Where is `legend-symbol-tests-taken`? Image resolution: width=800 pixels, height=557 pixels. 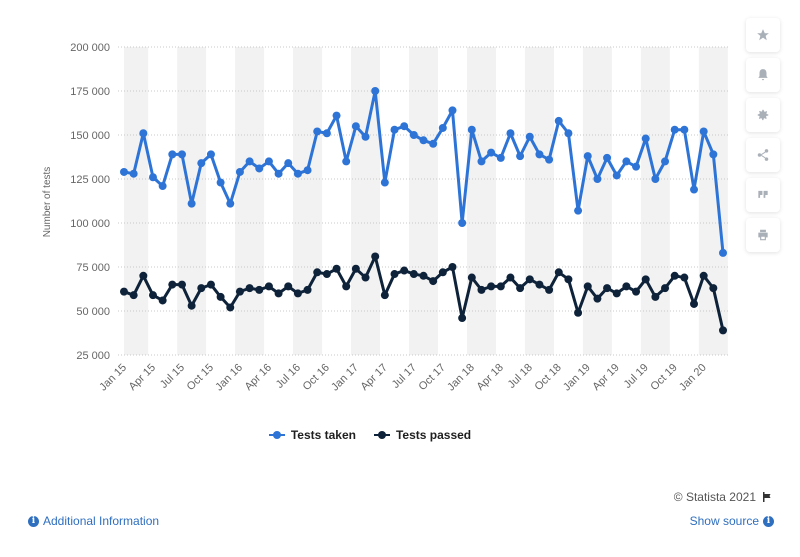 legend-symbol-tests-taken is located at coordinates (276, 435).